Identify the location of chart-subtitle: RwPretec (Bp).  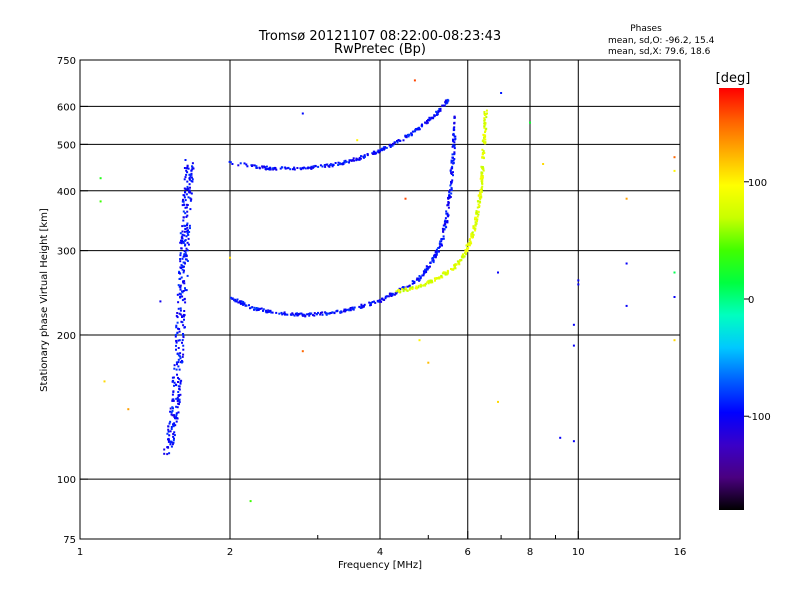
(380, 49).